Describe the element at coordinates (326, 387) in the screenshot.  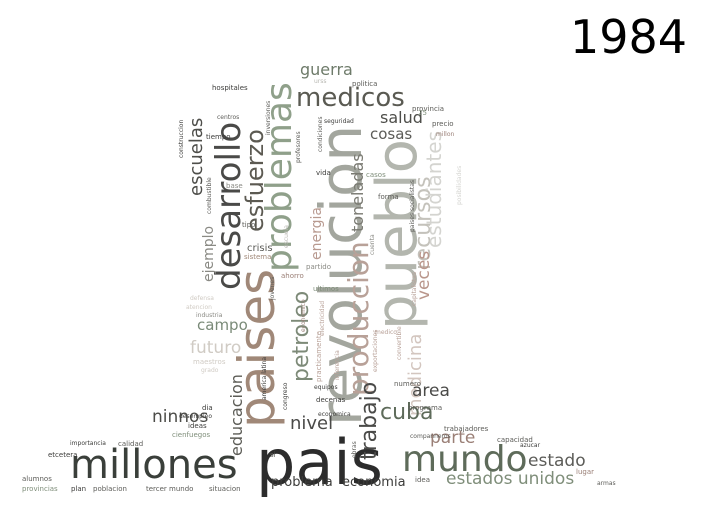
I see `cloud-word: equipos` at that location.